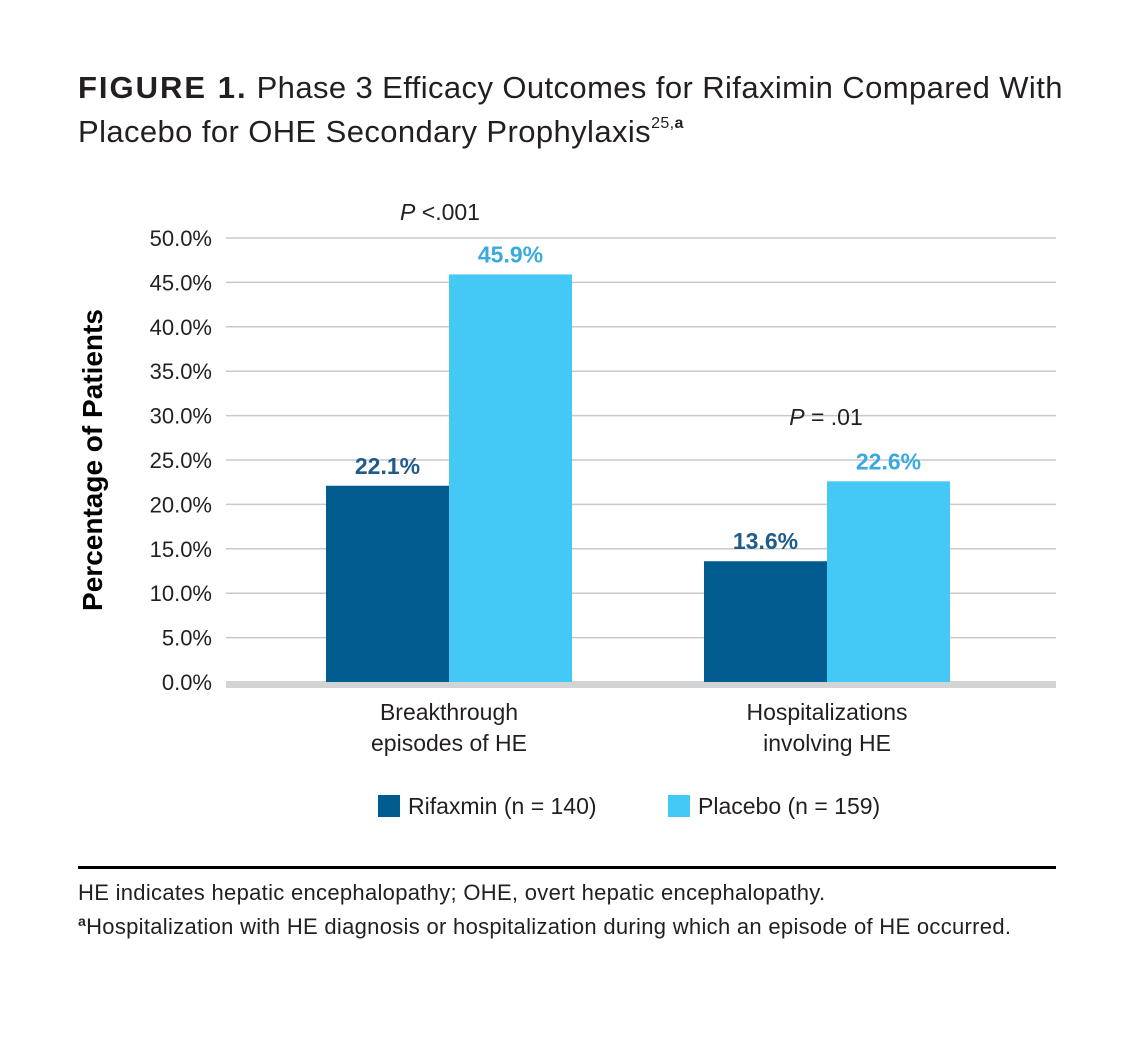 This screenshot has width=1131, height=1046. Describe the element at coordinates (663, 123) in the screenshot. I see `reference-number: 25,` at that location.